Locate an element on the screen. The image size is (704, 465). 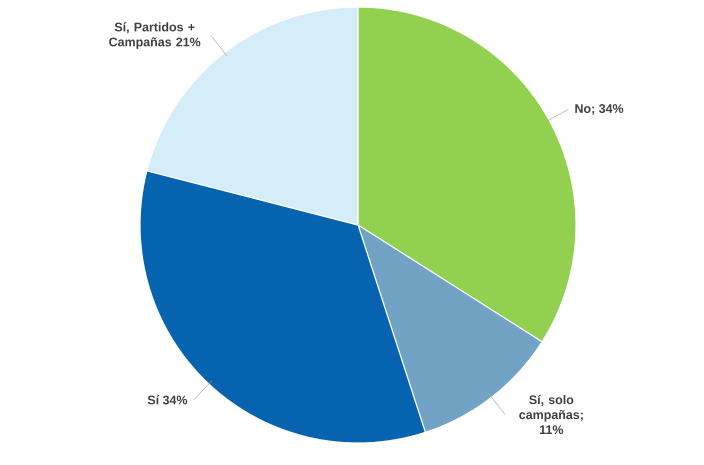
slice-label: No; 34% is located at coordinates (599, 109).